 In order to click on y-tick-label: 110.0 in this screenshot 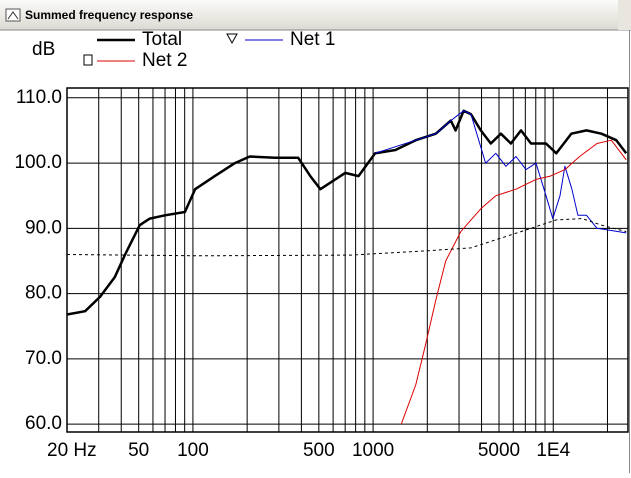, I will do `click(39, 97)`.